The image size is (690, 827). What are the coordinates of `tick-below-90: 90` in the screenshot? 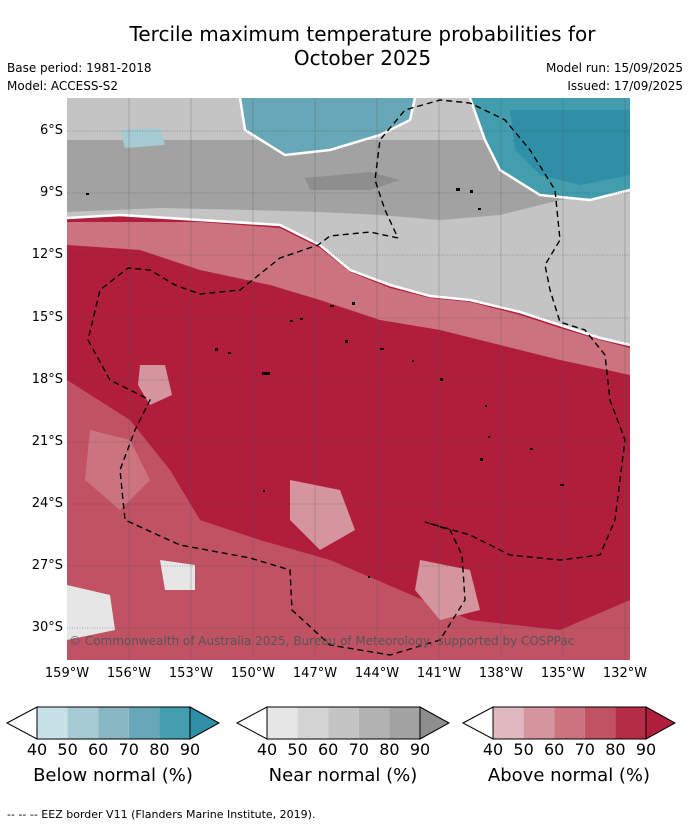 It's located at (190, 749).